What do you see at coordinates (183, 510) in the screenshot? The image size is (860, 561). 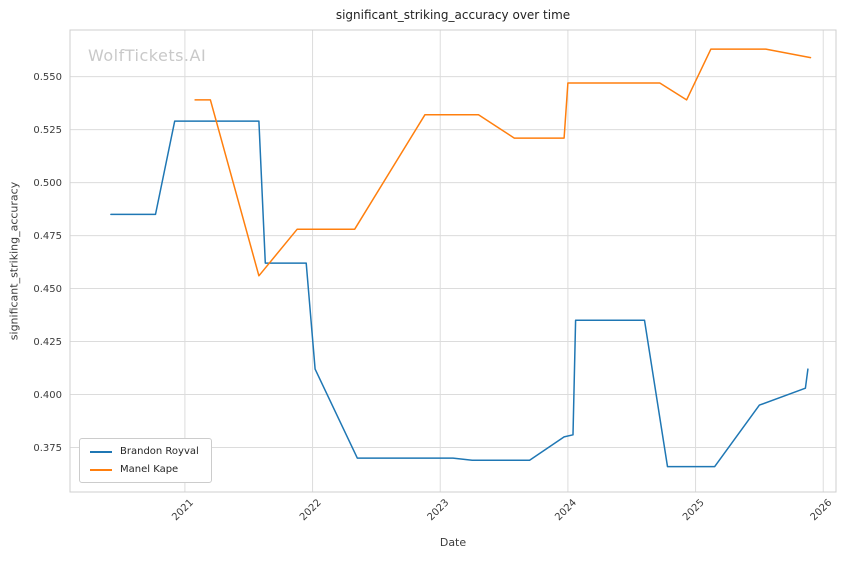 I see `x-tick-label: 2021` at bounding box center [183, 510].